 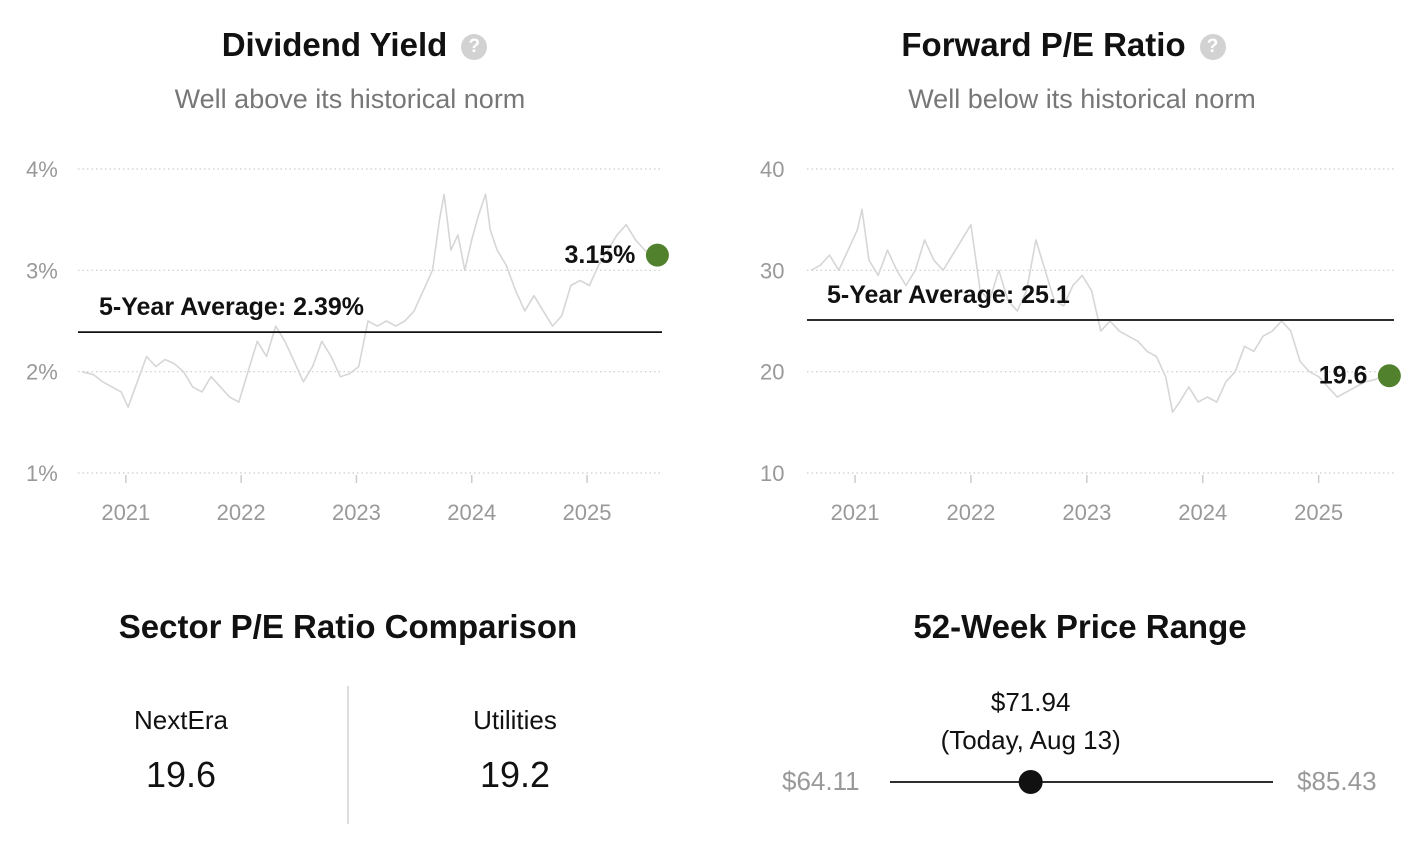 I want to click on dividend-yield-current-point, so click(x=657, y=255).